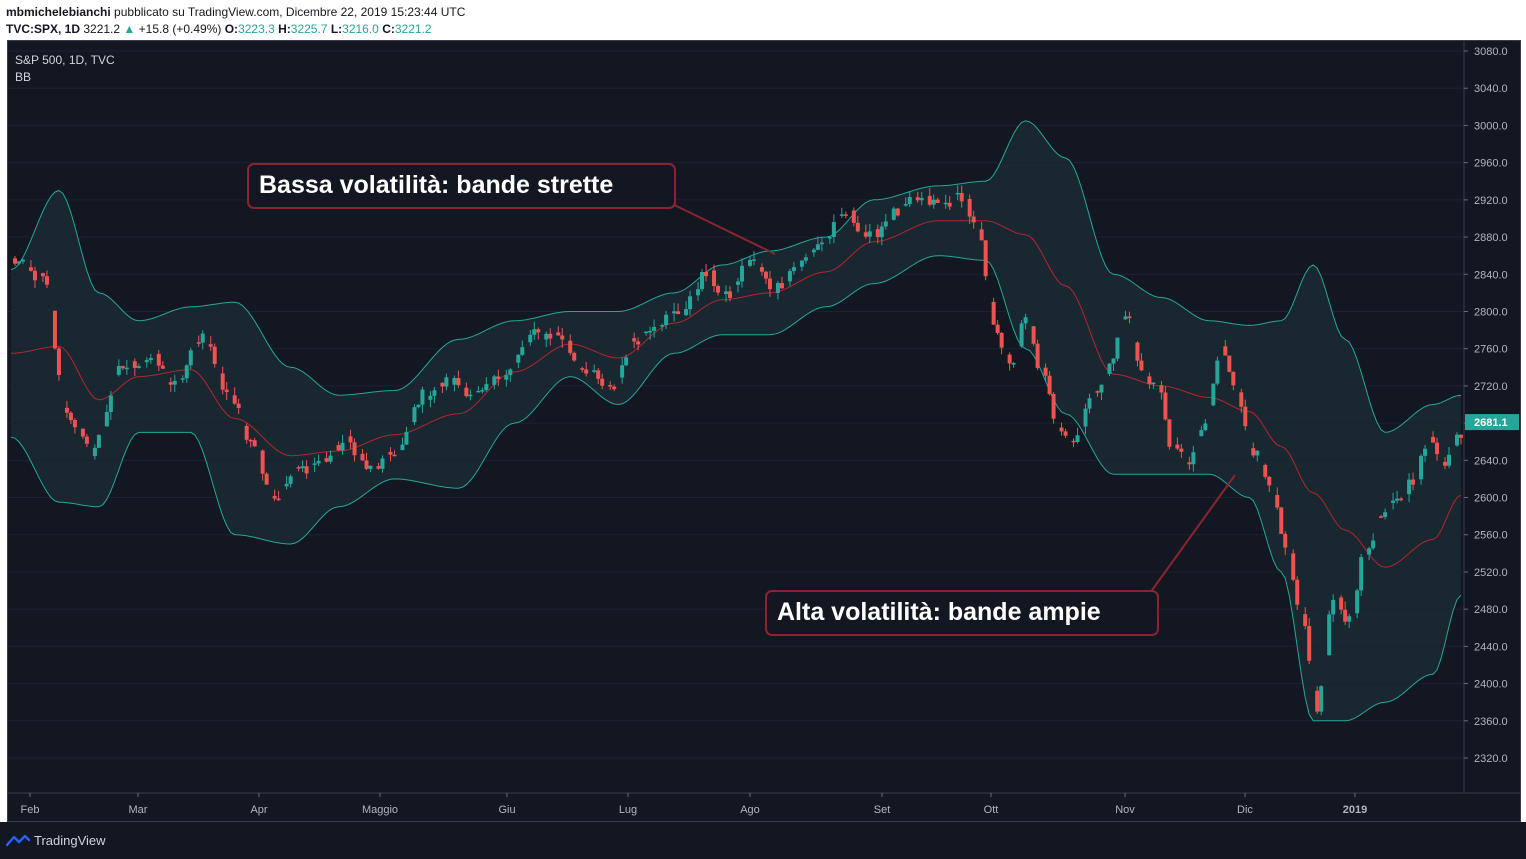 The height and width of the screenshot is (859, 1526). What do you see at coordinates (461, 186) in the screenshot?
I see `callout-low-volatility: Bassa volatilità: bande strette` at bounding box center [461, 186].